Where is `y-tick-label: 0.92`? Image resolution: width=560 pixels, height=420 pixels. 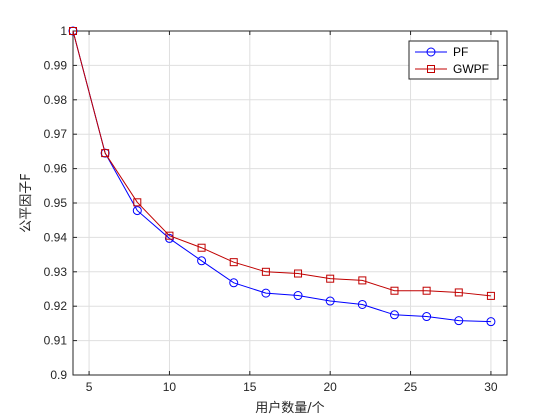 y-tick-label: 0.92 is located at coordinates (56, 306).